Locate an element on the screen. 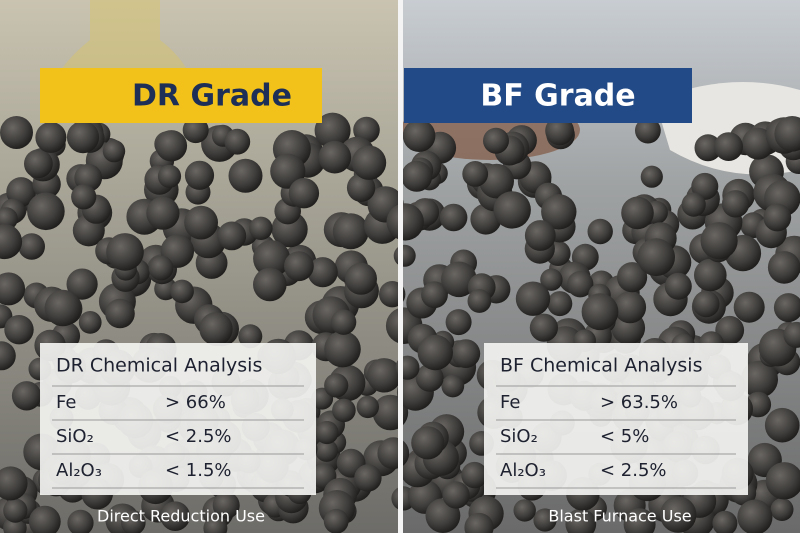 The height and width of the screenshot is (533, 800). value: < 5% is located at coordinates (624, 436).